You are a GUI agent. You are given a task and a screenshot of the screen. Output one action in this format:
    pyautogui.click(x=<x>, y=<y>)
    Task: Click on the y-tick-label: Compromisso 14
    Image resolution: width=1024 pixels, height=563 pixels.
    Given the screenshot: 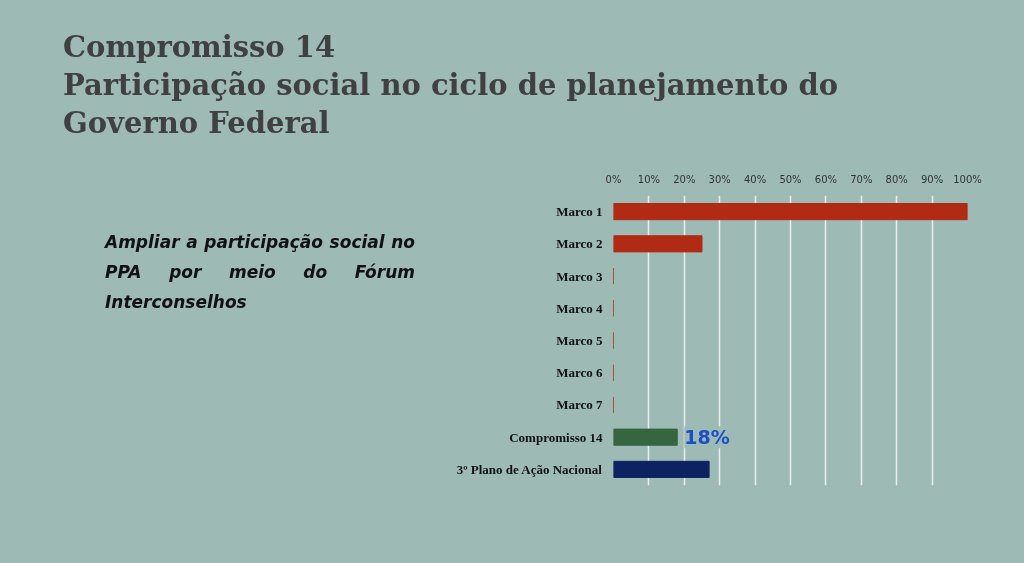 What is the action you would take?
    pyautogui.click(x=556, y=437)
    